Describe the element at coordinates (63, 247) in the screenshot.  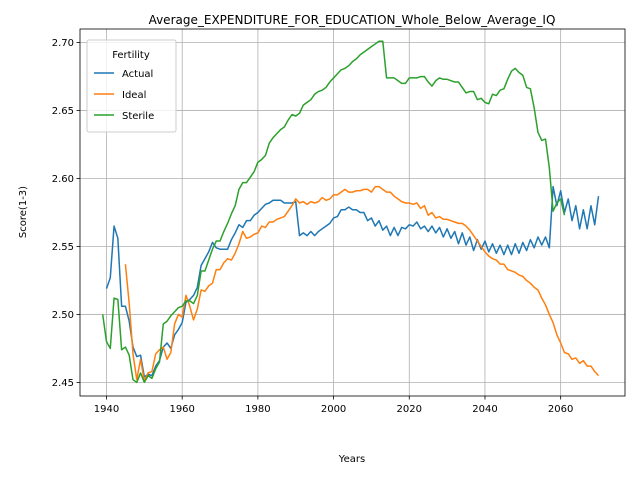
I see `y-tick-label: 2.55` at that location.